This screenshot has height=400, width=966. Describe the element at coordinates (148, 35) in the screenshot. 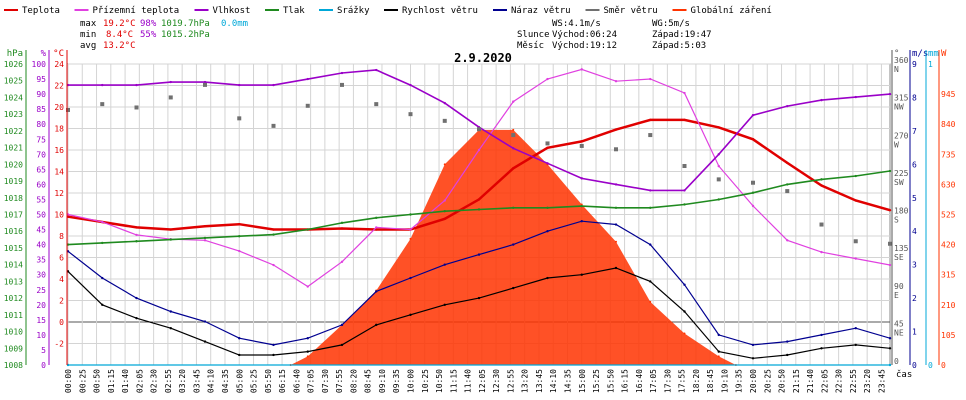

I see `stats-min-hum: 55%` at that location.